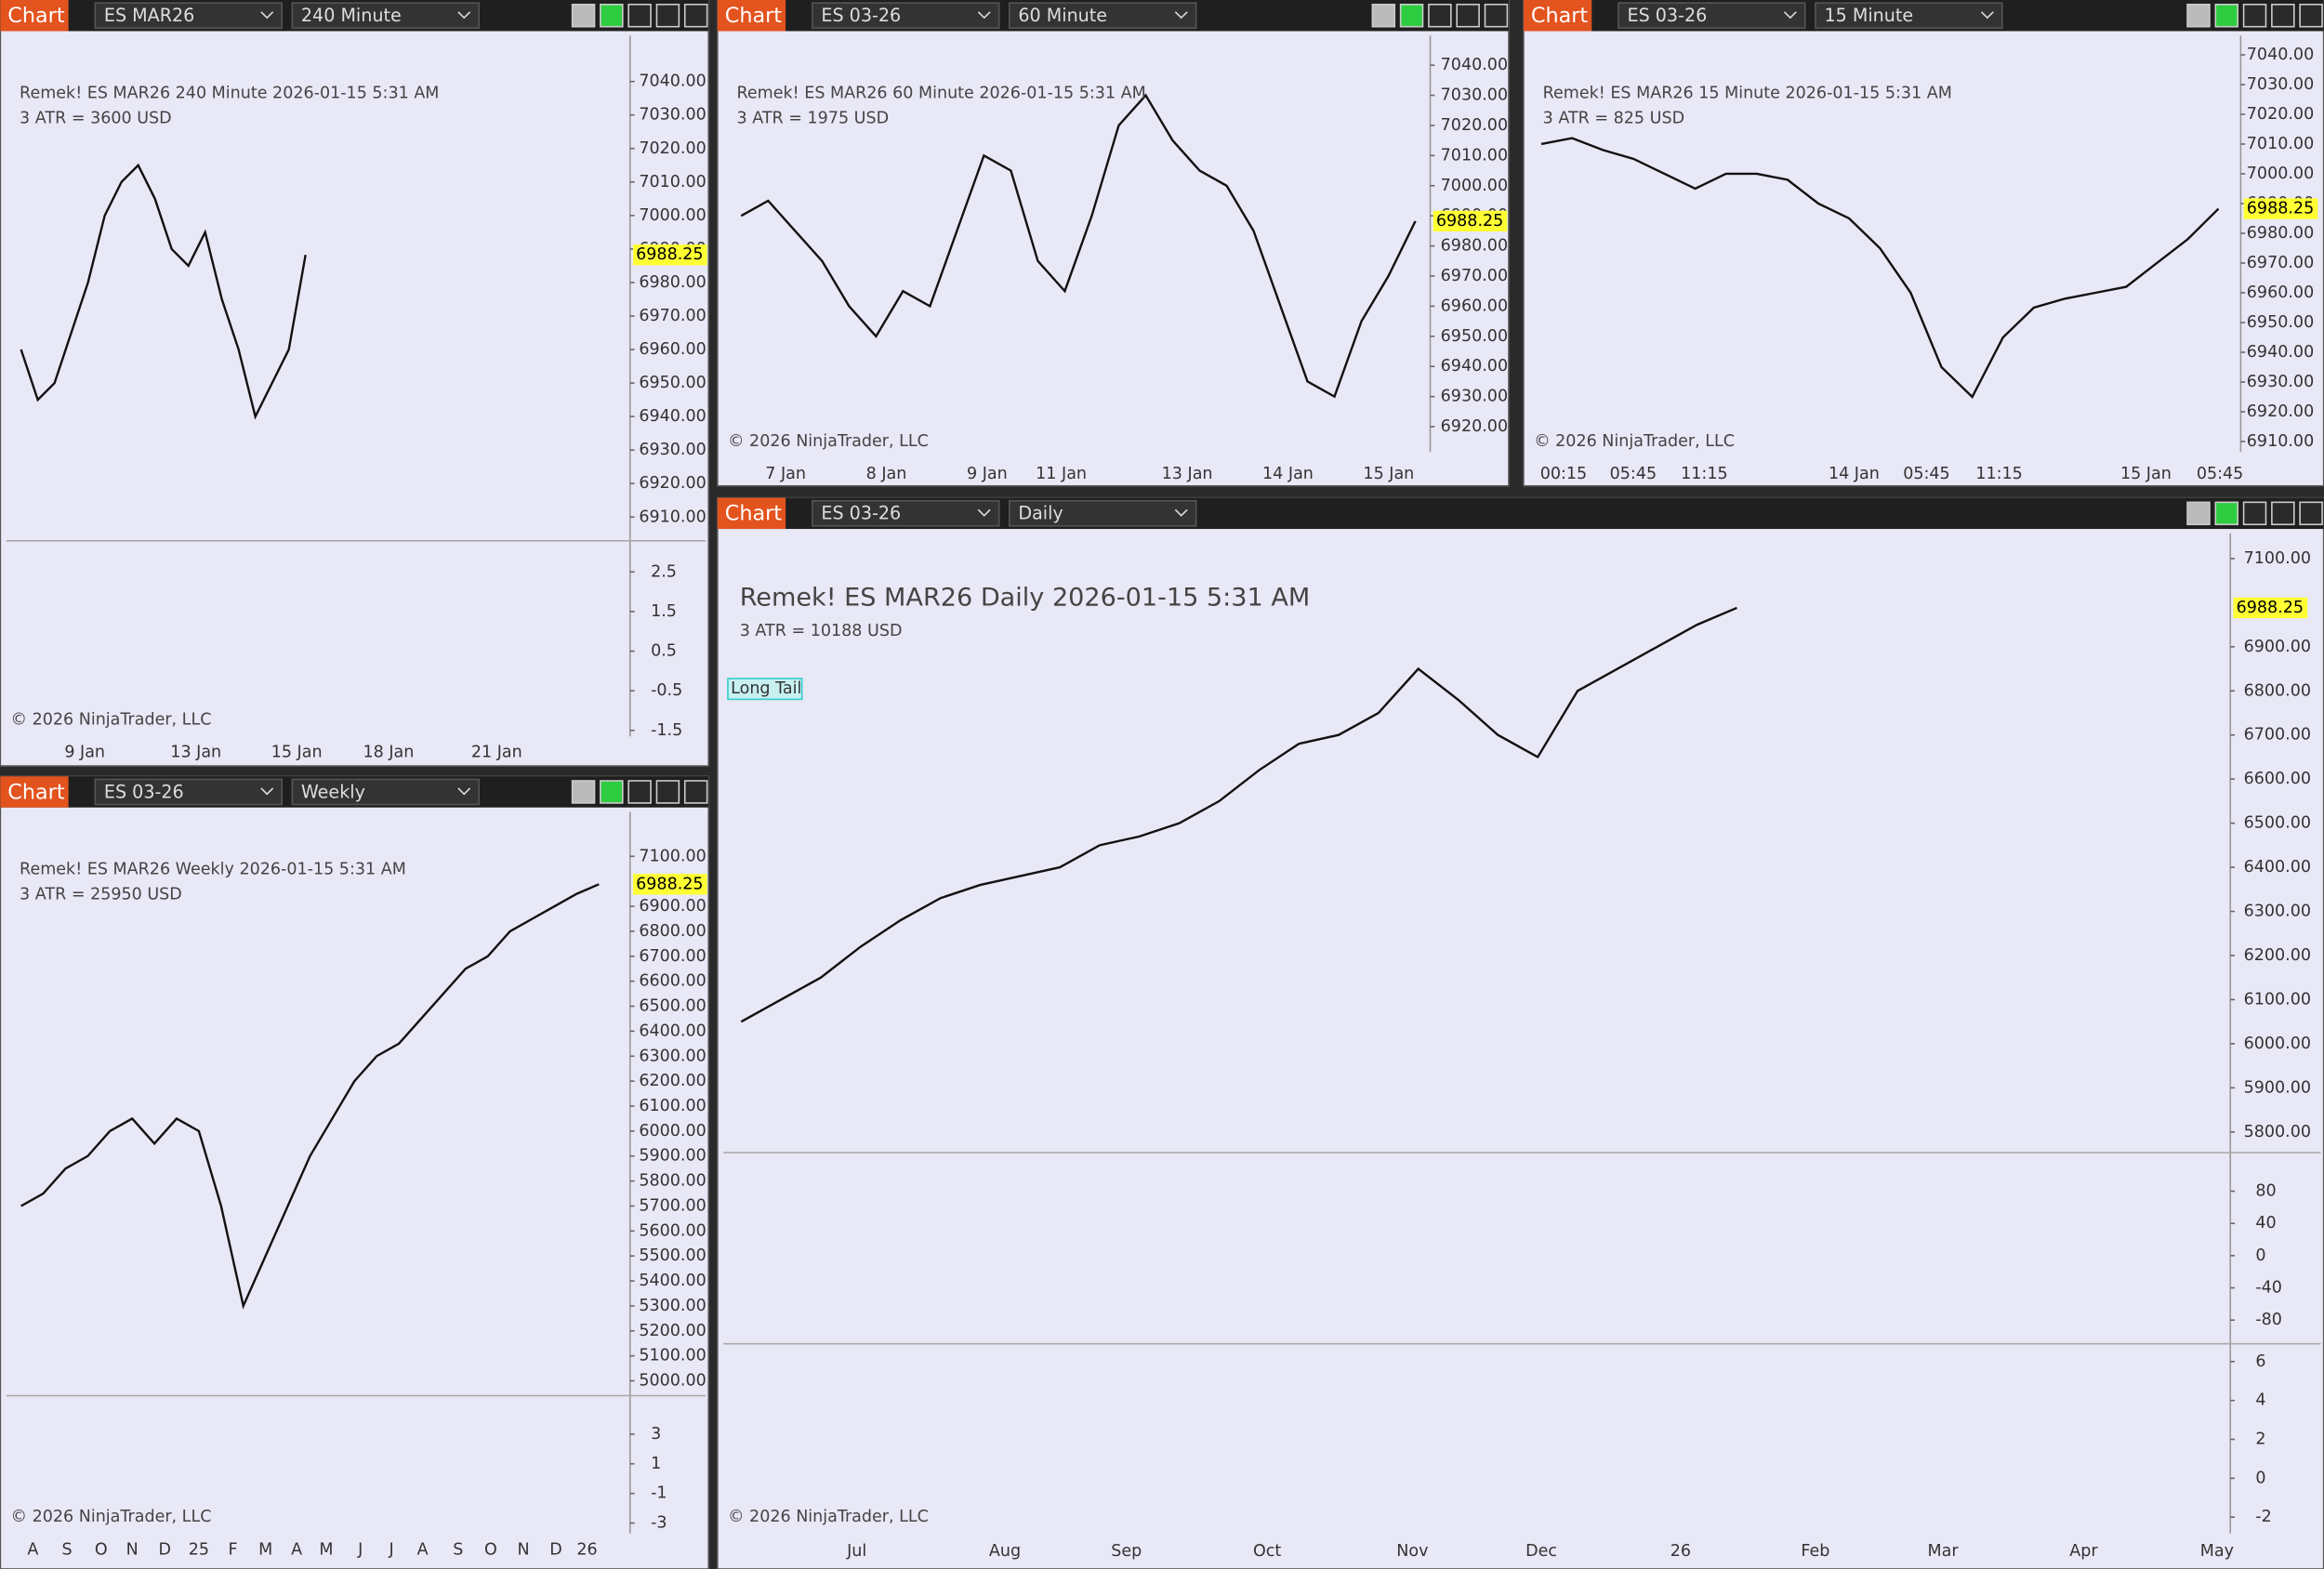 The width and height of the screenshot is (2324, 1569). What do you see at coordinates (664, 611) in the screenshot?
I see `indicator-tick-label: 1.5` at bounding box center [664, 611].